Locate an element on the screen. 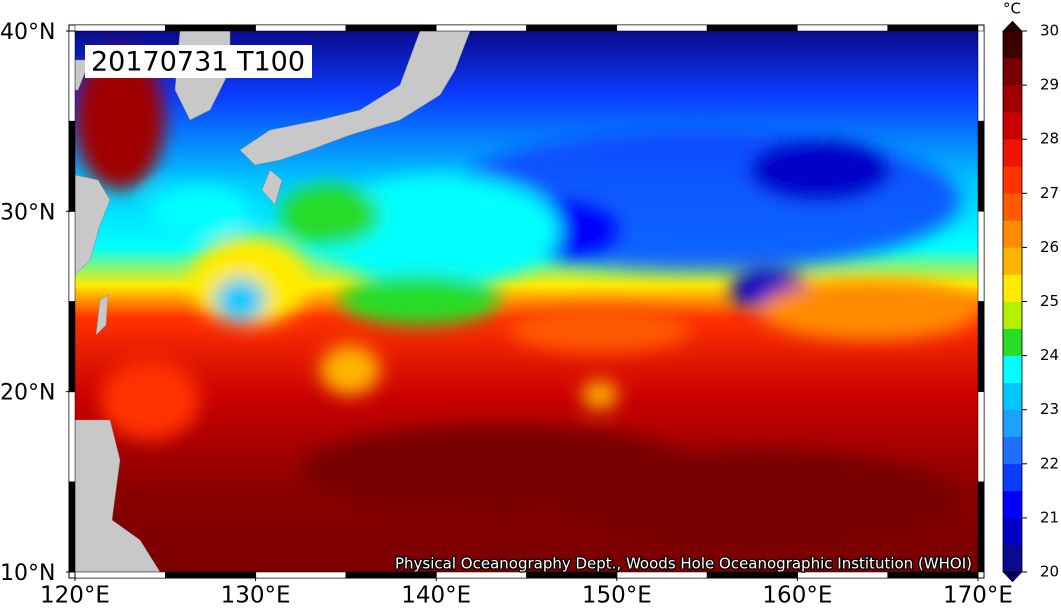 The width and height of the screenshot is (1061, 610). colorbar-tick-label: 21 is located at coordinates (1049, 517).